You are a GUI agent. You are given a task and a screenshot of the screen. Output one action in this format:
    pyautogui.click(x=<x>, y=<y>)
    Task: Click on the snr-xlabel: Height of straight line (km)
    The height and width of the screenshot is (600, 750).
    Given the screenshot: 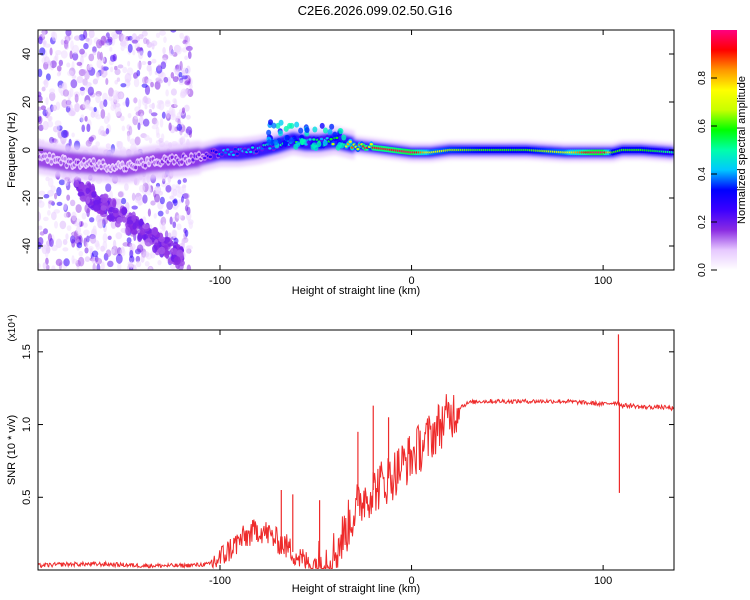 What is the action you would take?
    pyautogui.click(x=356, y=589)
    